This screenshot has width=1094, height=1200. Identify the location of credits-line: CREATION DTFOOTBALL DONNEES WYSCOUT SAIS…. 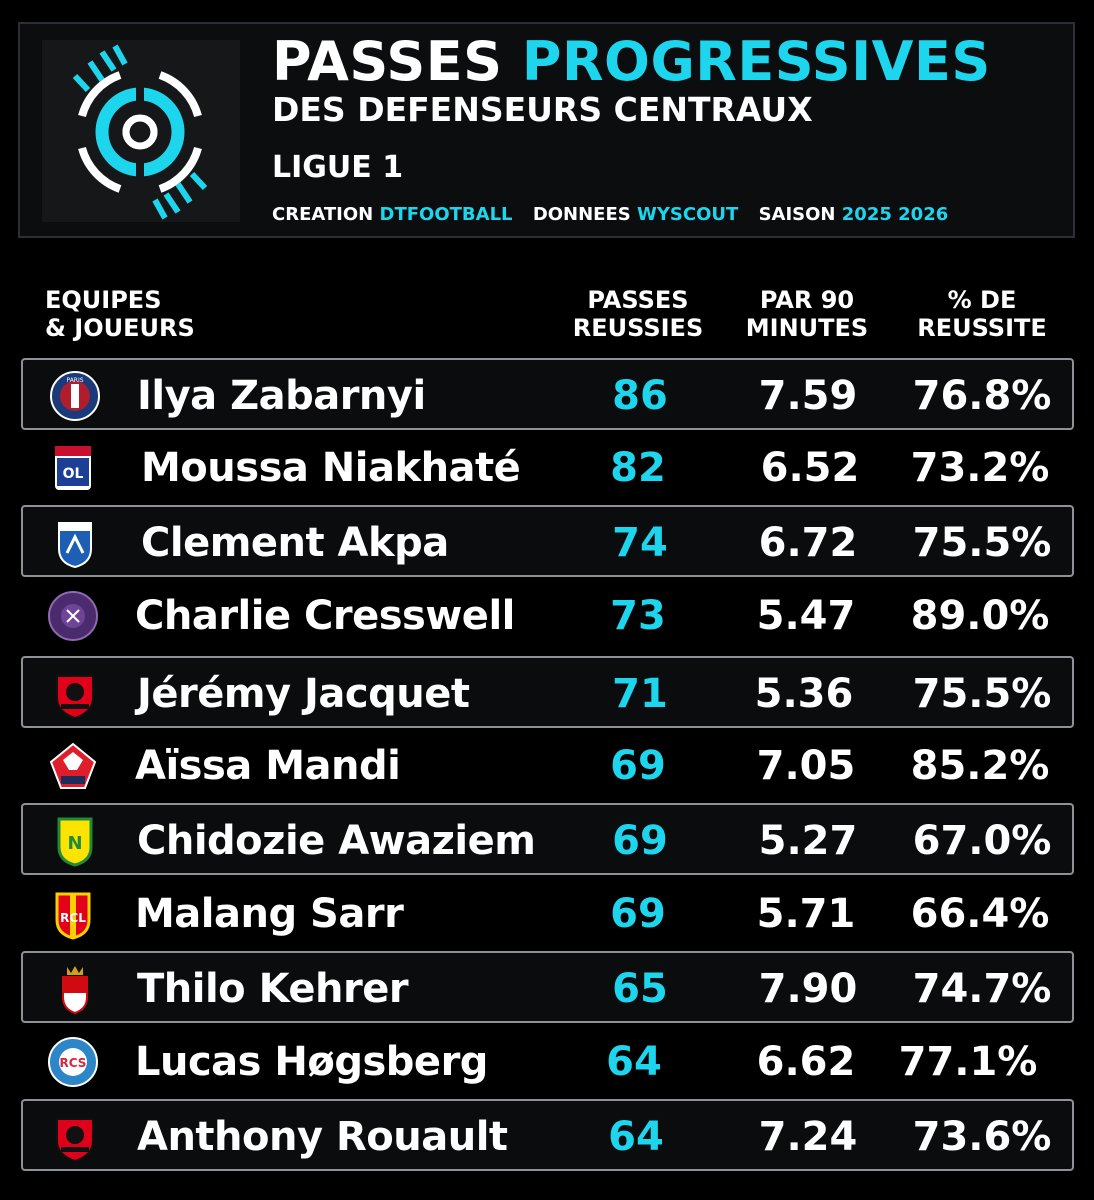
(610, 215).